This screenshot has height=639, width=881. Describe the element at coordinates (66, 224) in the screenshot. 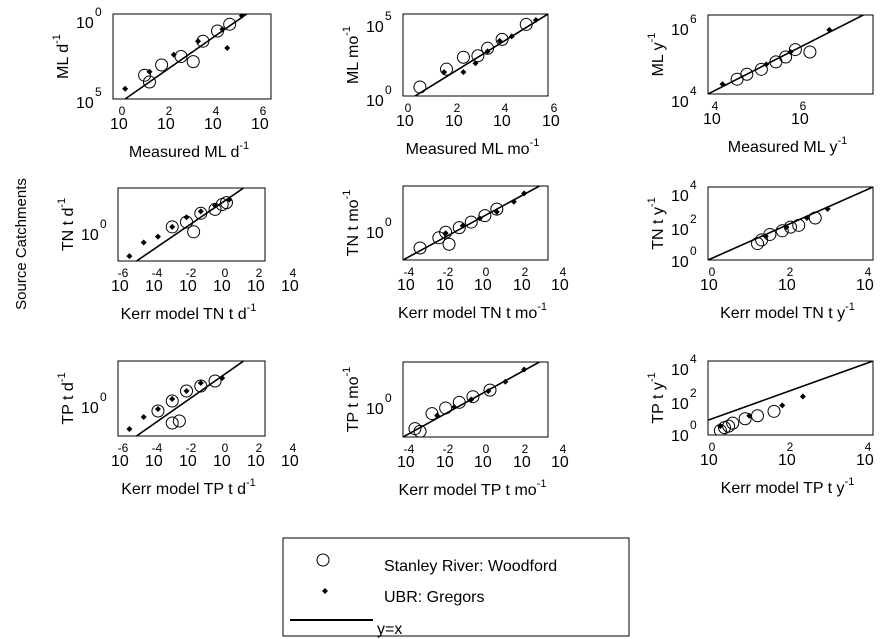

I see `y-axis-label: TN t d-1` at that location.